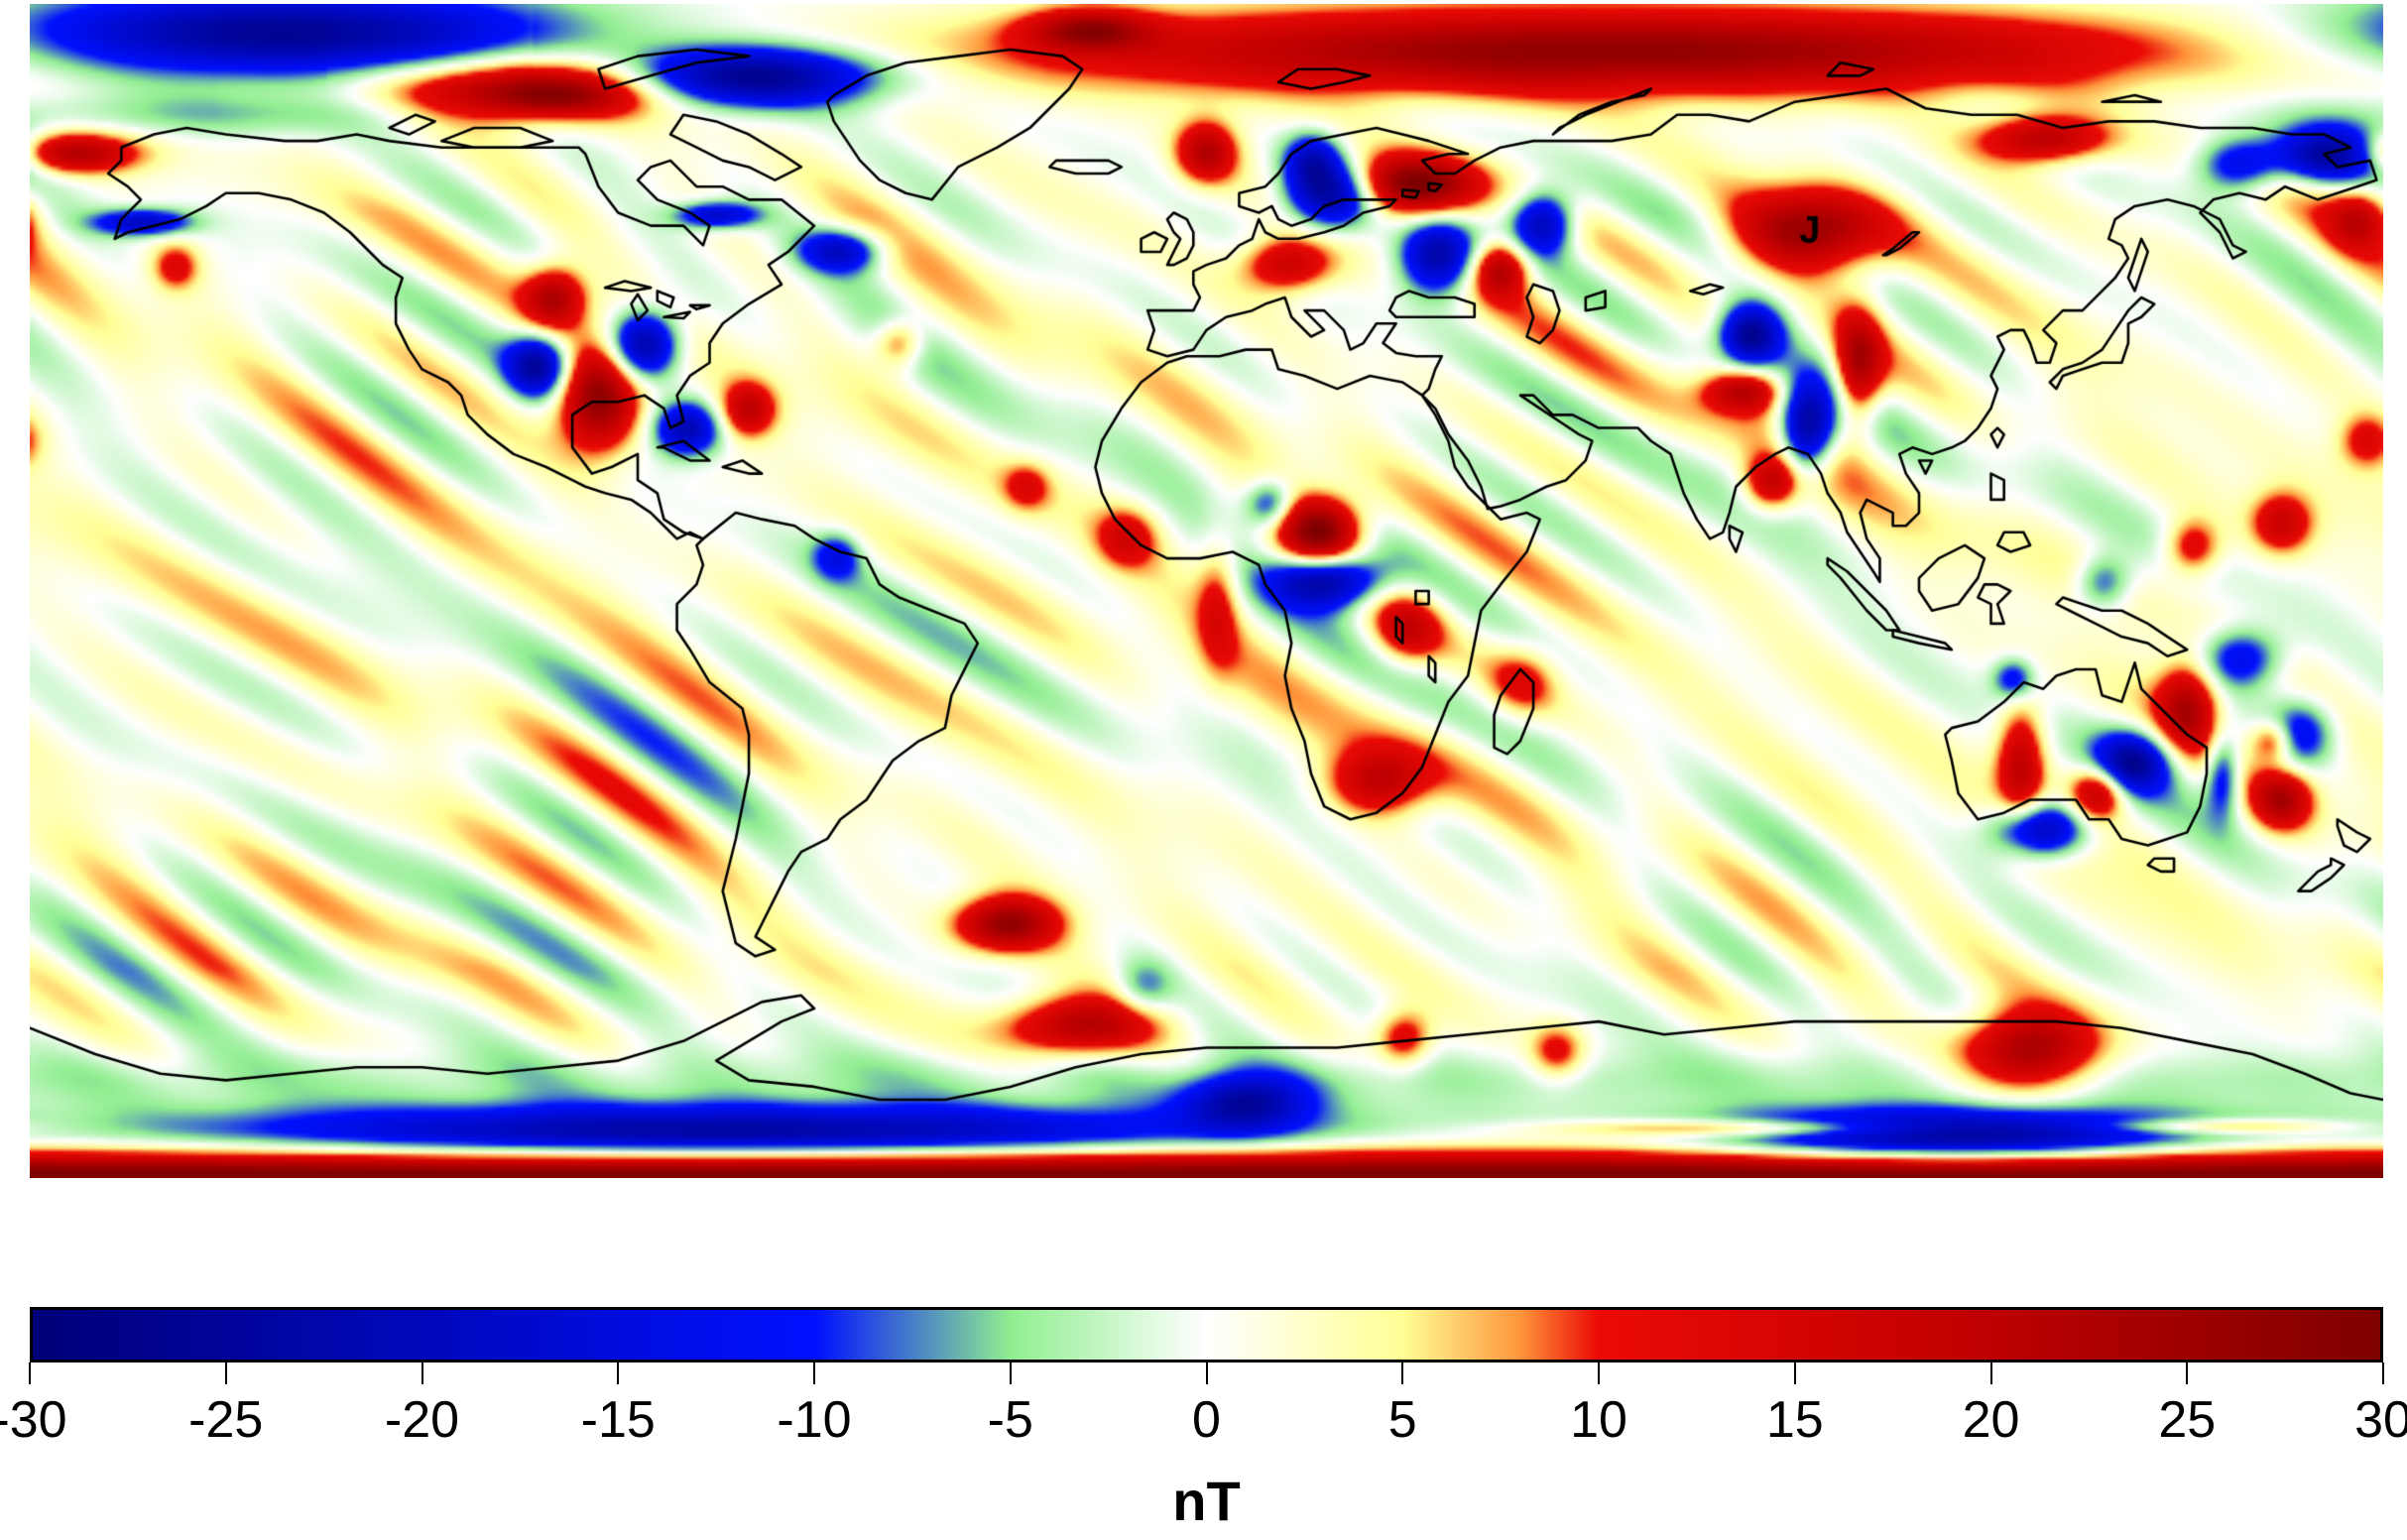 Image resolution: width=2407 pixels, height=1540 pixels. Describe the element at coordinates (1598, 1420) in the screenshot. I see `colorbar-tick-label: 10` at that location.